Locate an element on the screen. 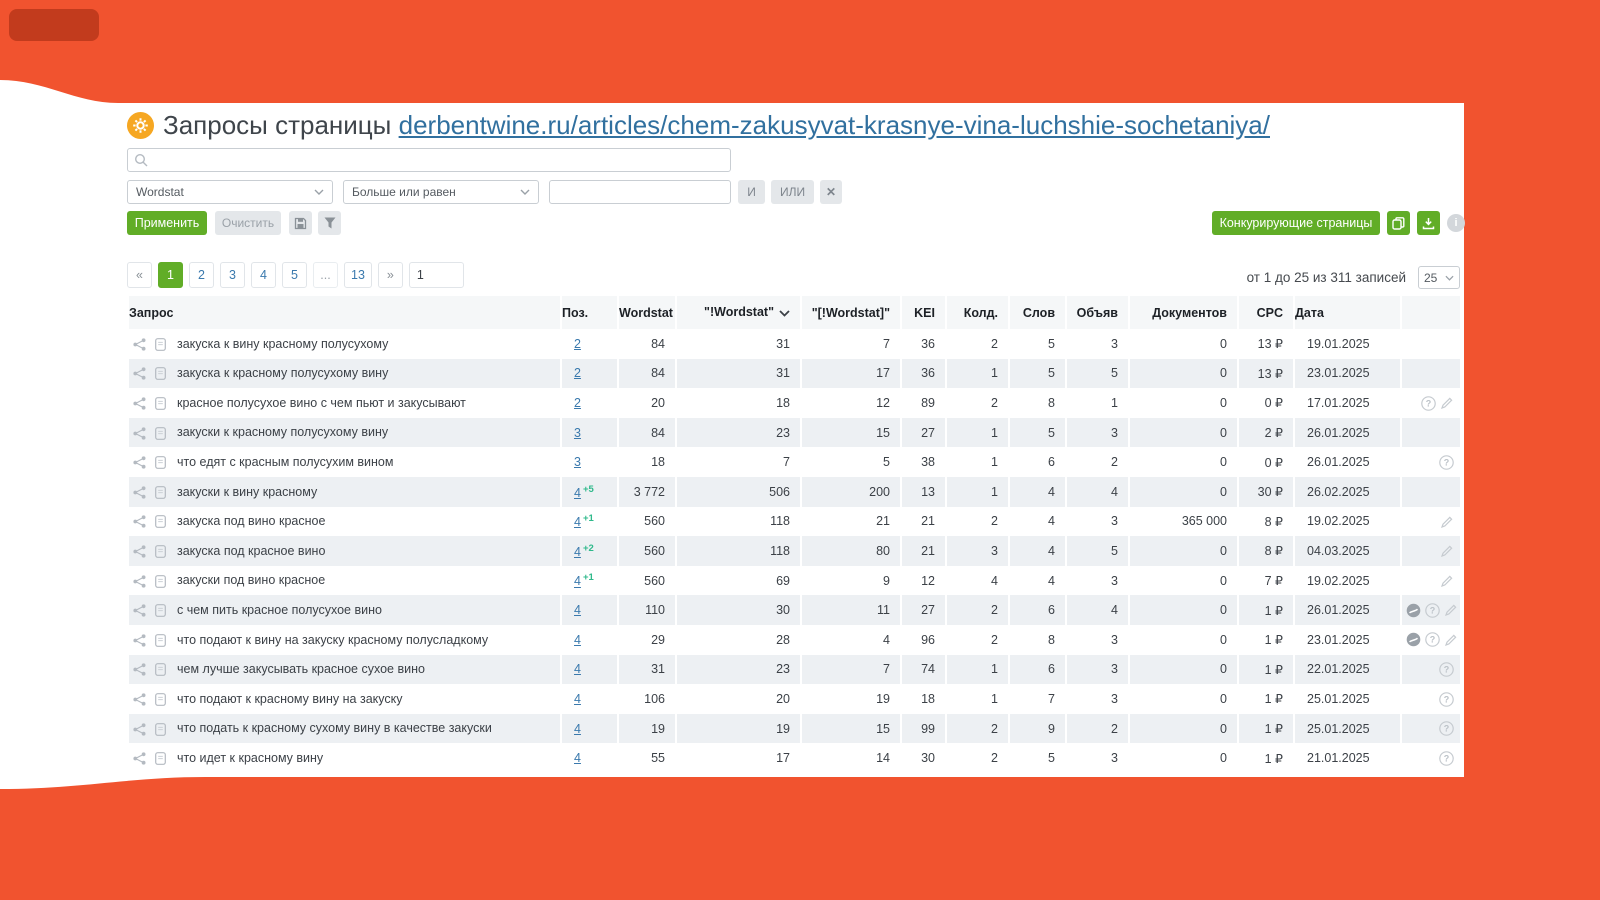  filter-or-button: ИЛИ is located at coordinates (792, 192).